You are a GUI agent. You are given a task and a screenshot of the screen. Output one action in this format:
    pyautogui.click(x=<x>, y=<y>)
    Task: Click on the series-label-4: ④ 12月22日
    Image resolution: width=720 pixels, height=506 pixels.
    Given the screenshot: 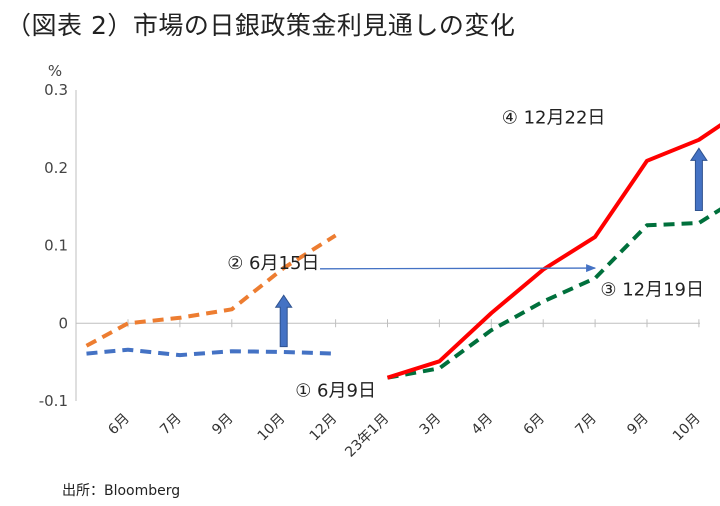 What is the action you would take?
    pyautogui.click(x=554, y=117)
    